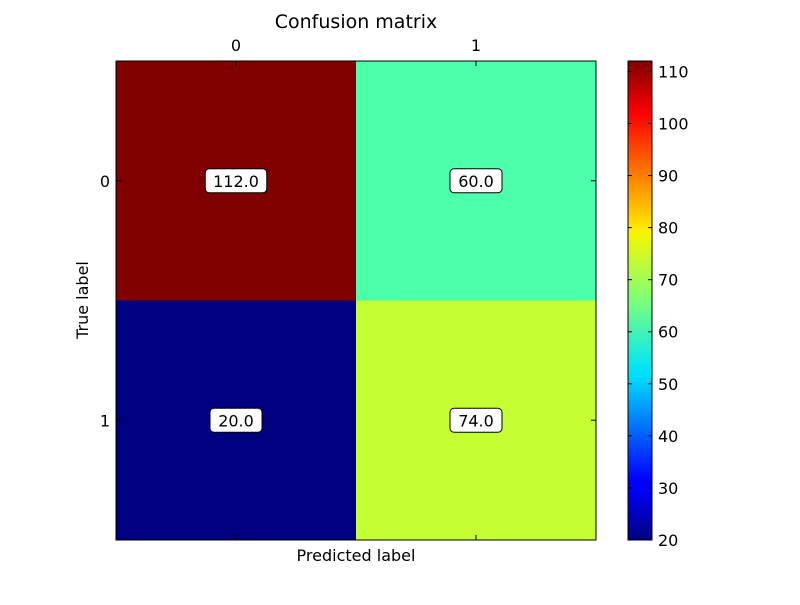 This screenshot has width=800, height=605. What do you see at coordinates (356, 22) in the screenshot?
I see `chart-title: Confusion matrix` at bounding box center [356, 22].